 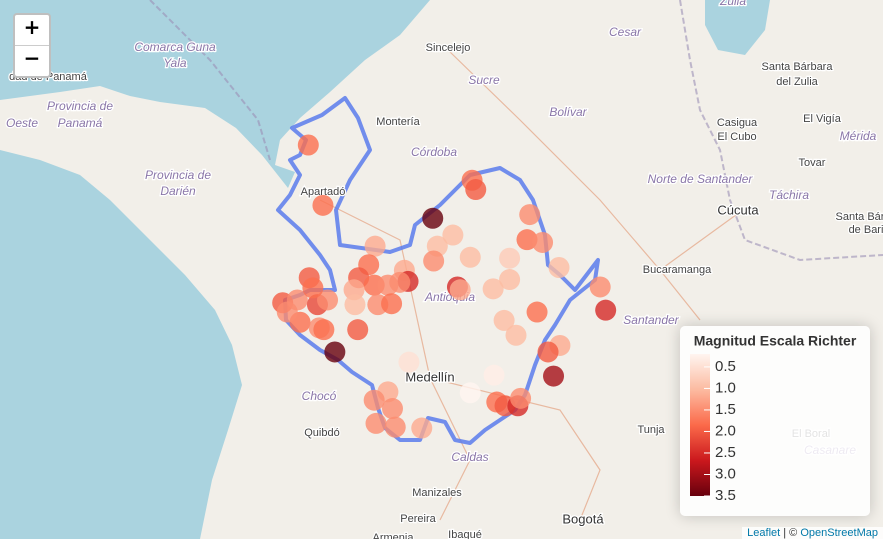 What do you see at coordinates (448, 48) in the screenshot?
I see `place-label: Sincelejo` at bounding box center [448, 48].